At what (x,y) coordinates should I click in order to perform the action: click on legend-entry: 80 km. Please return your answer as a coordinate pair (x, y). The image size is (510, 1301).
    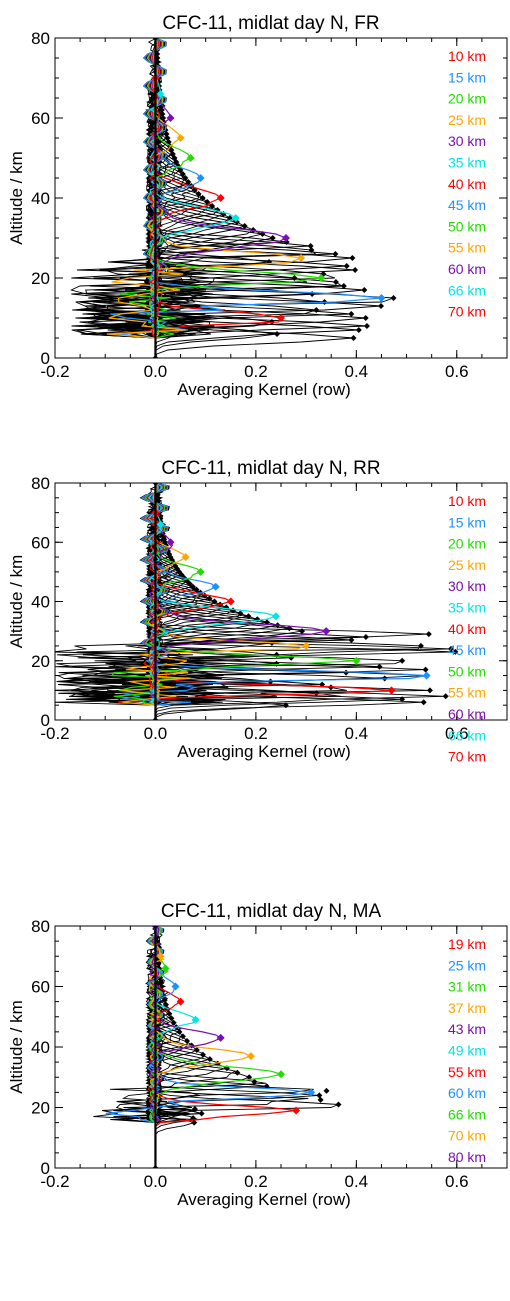
    Looking at the image, I should click on (467, 1157).